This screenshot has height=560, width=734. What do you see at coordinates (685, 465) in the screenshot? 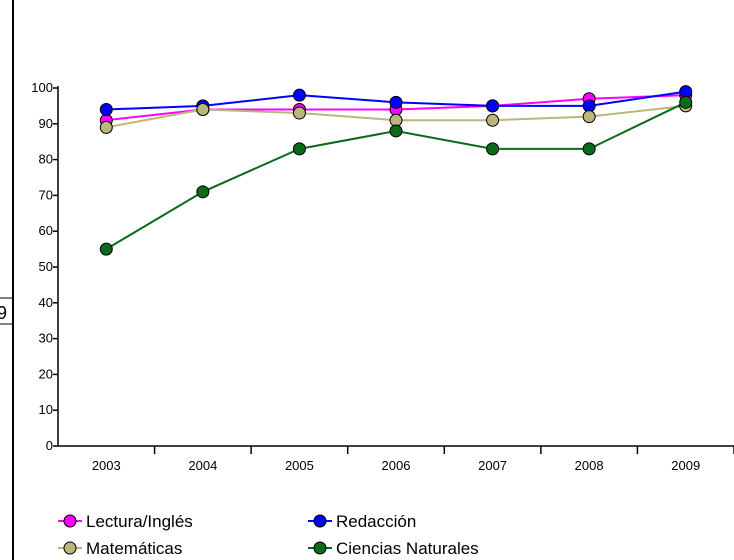
I see `x-tick-label: 2009` at bounding box center [685, 465].